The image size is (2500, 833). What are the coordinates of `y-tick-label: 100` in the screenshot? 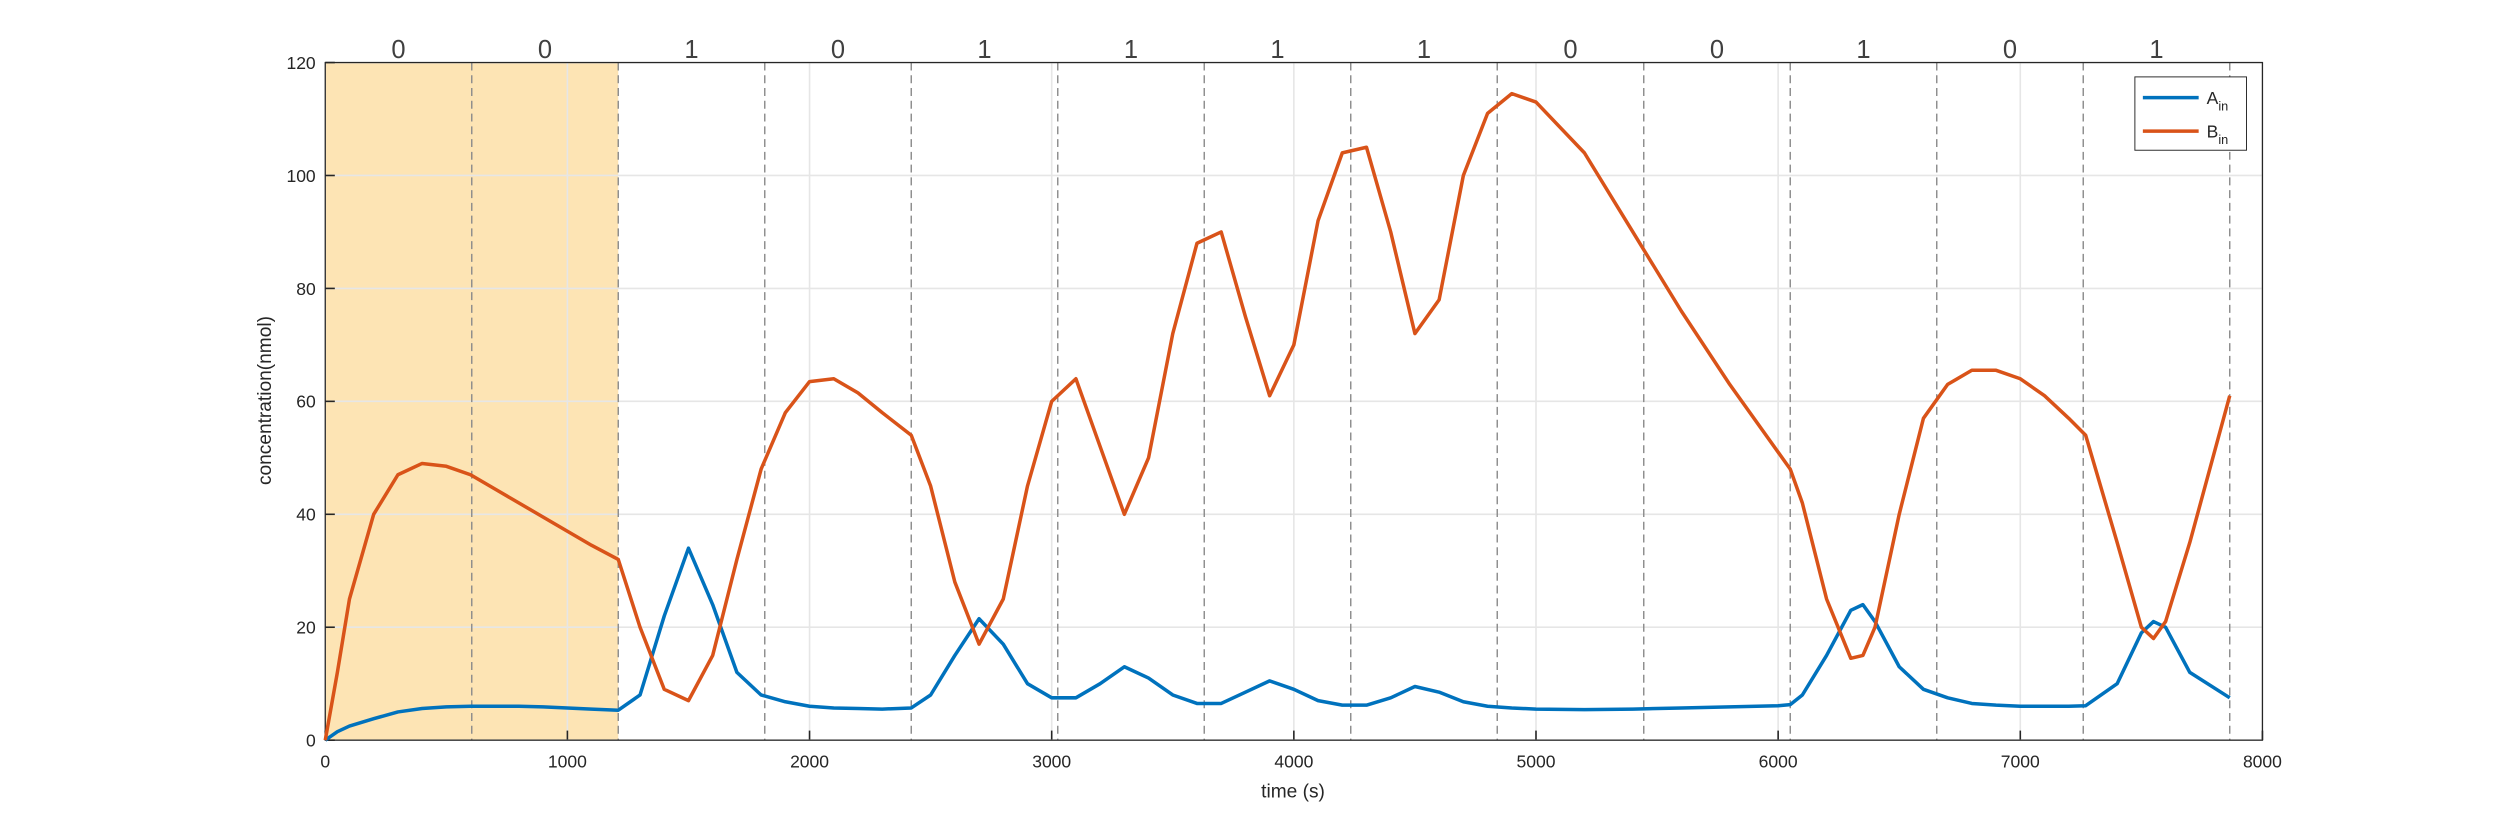 It's located at (300, 176).